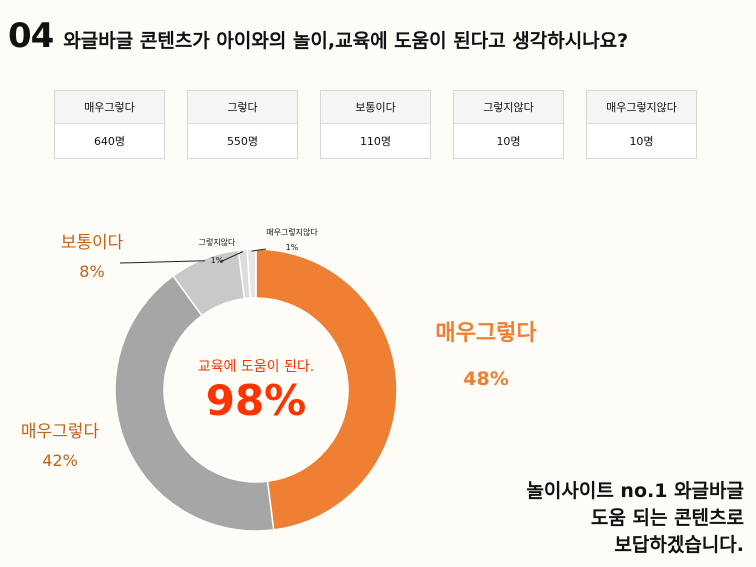  I want to click on slice-label-4: 그렇지않다, so click(217, 242).